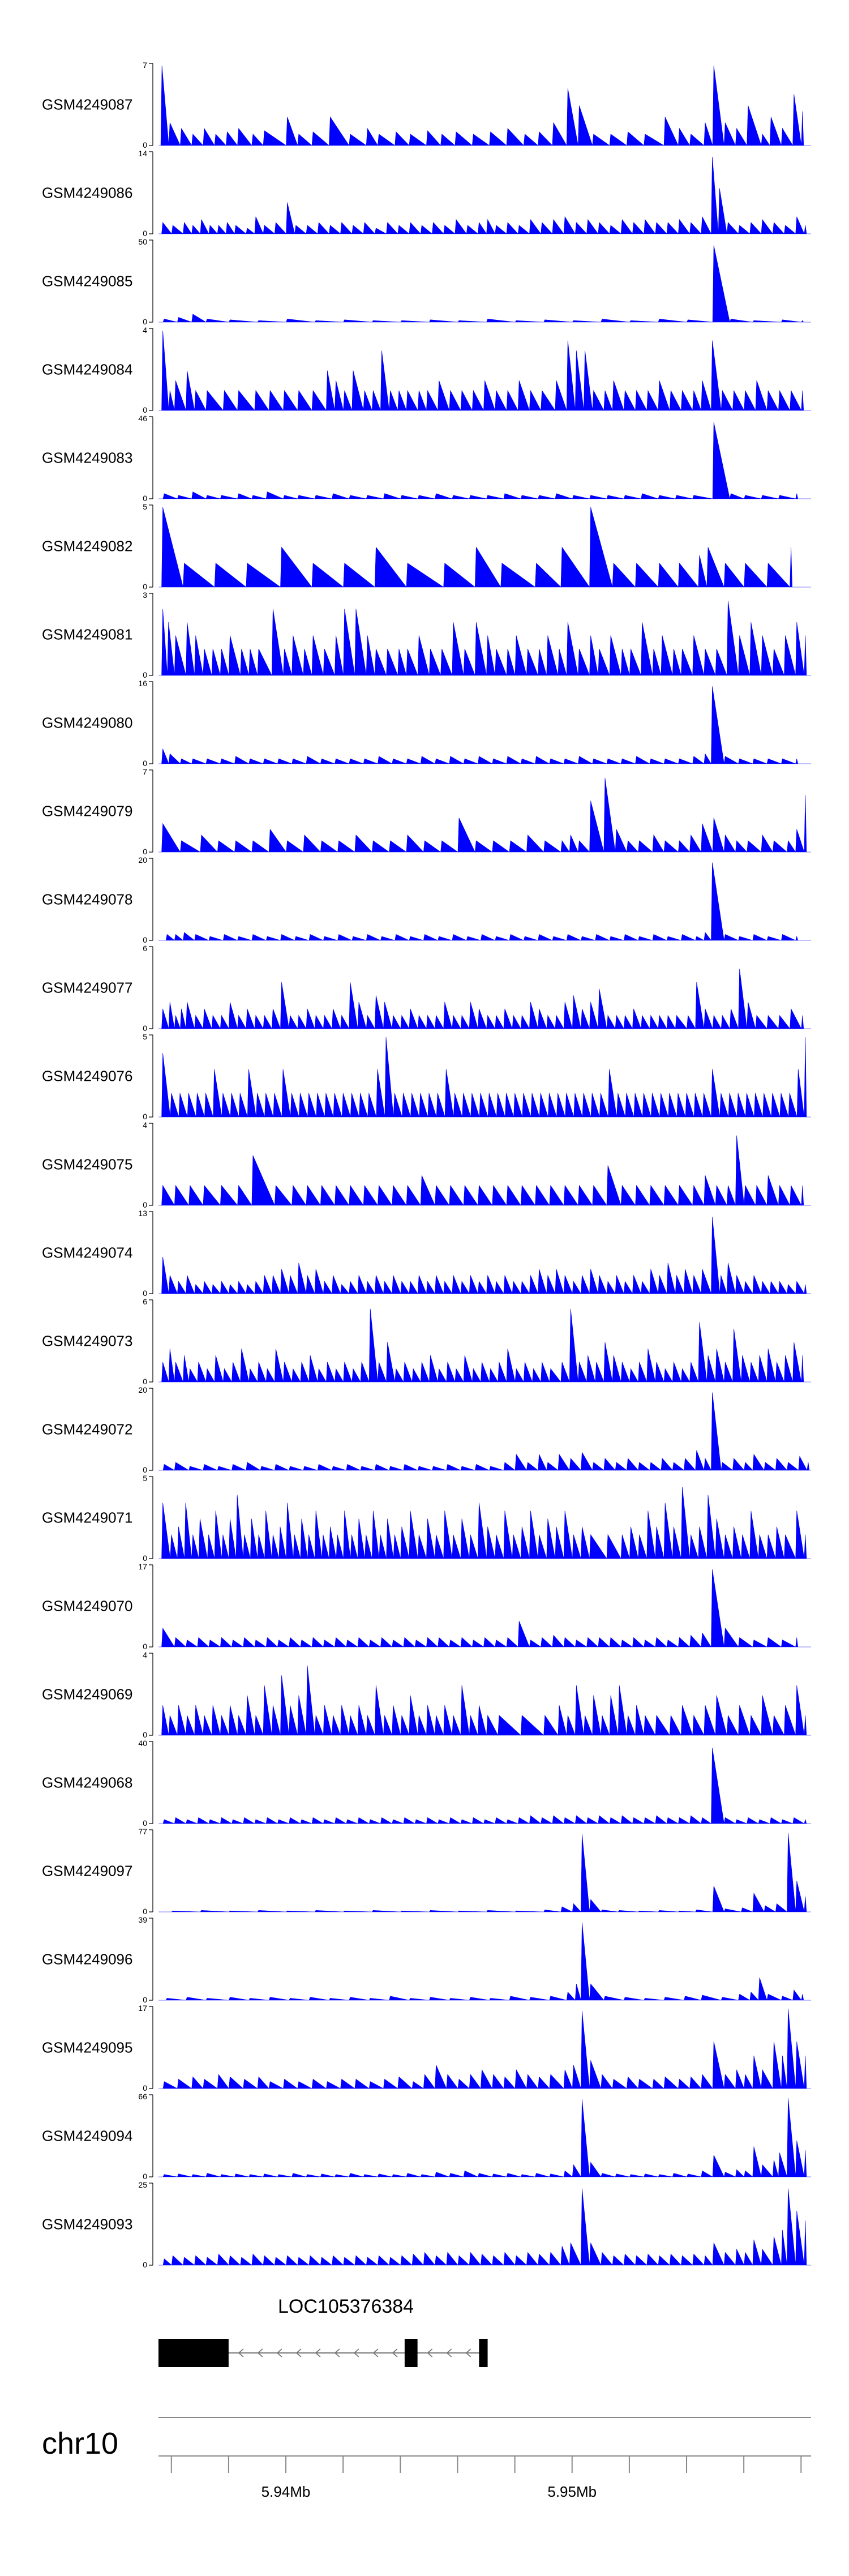 The width and height of the screenshot is (849, 2576). Describe the element at coordinates (145, 595) in the screenshot. I see `y-axis-max-label: 3` at that location.